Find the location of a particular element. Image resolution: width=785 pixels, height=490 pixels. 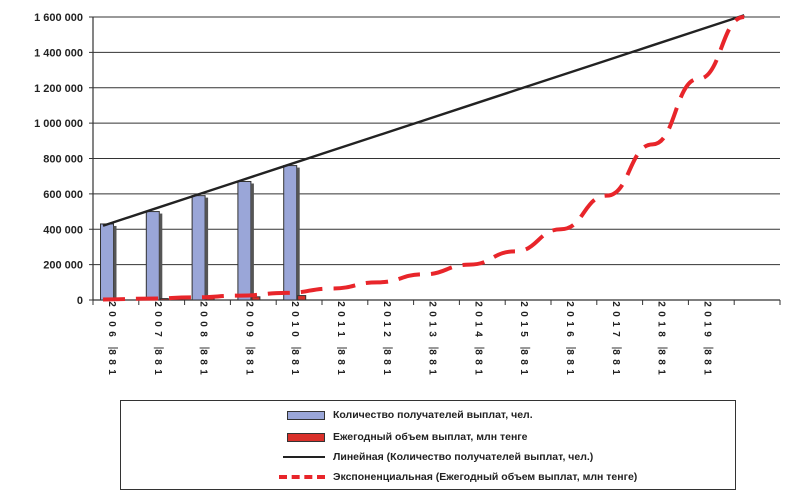

legend-entry-payments: Ежегодный объем выплат, млн тенге is located at coordinates (324, 437).